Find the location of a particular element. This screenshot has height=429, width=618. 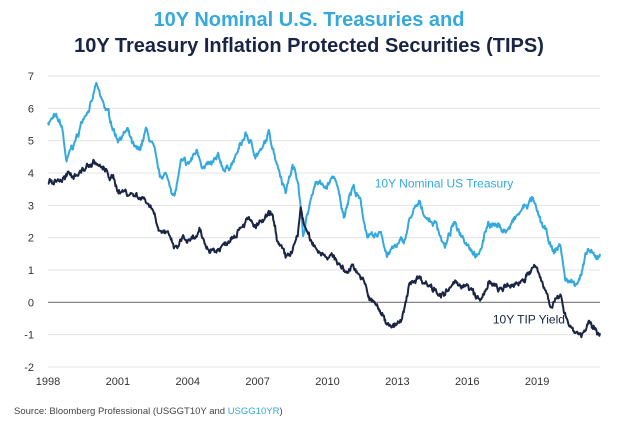

y-tick--1: -1 is located at coordinates (29, 336).